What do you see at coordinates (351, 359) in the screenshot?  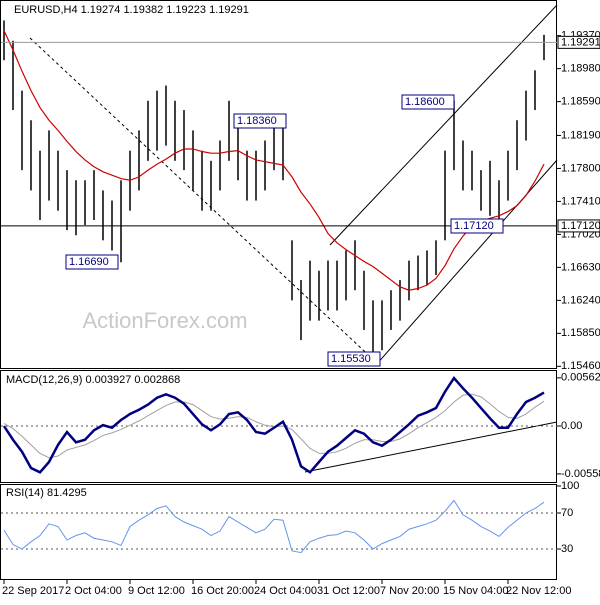 I see `annotation: 1.15530` at bounding box center [351, 359].